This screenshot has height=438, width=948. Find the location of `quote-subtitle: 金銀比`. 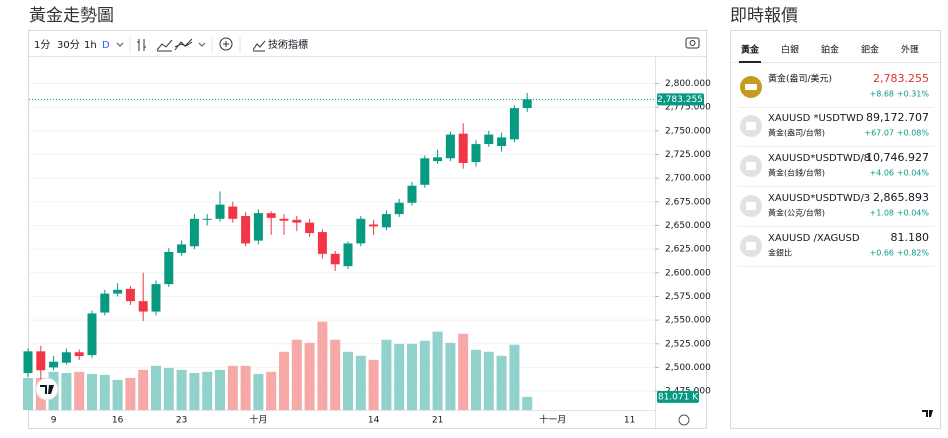

quote-subtitle: 金銀比 is located at coordinates (780, 253).